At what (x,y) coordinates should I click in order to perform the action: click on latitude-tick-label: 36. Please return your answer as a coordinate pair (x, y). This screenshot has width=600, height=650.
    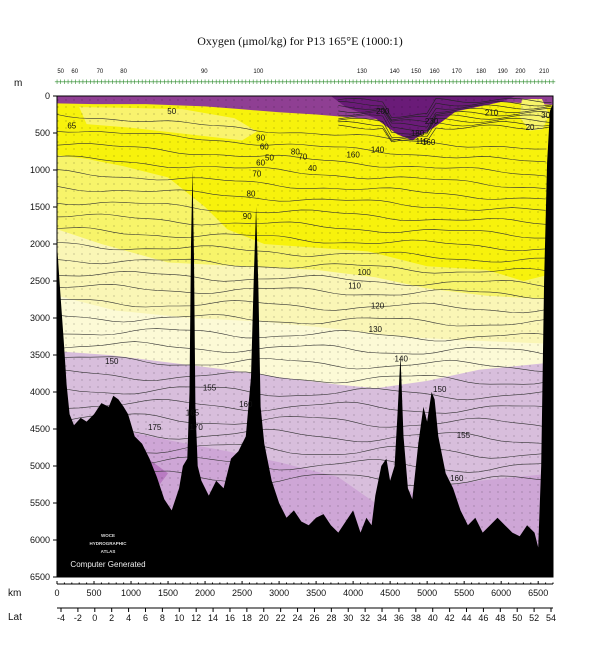
    Looking at the image, I should click on (399, 618).